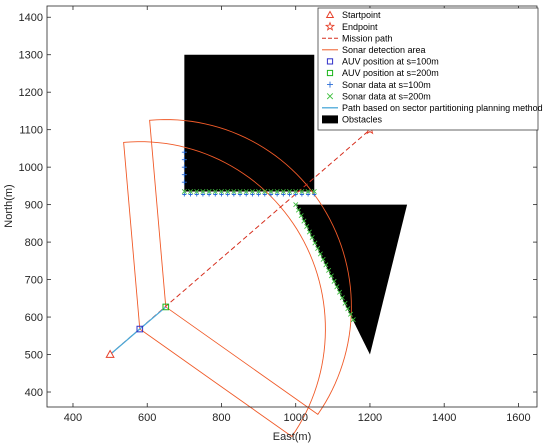  What do you see at coordinates (221, 418) in the screenshot?
I see `x-tick-label: 800` at bounding box center [221, 418].